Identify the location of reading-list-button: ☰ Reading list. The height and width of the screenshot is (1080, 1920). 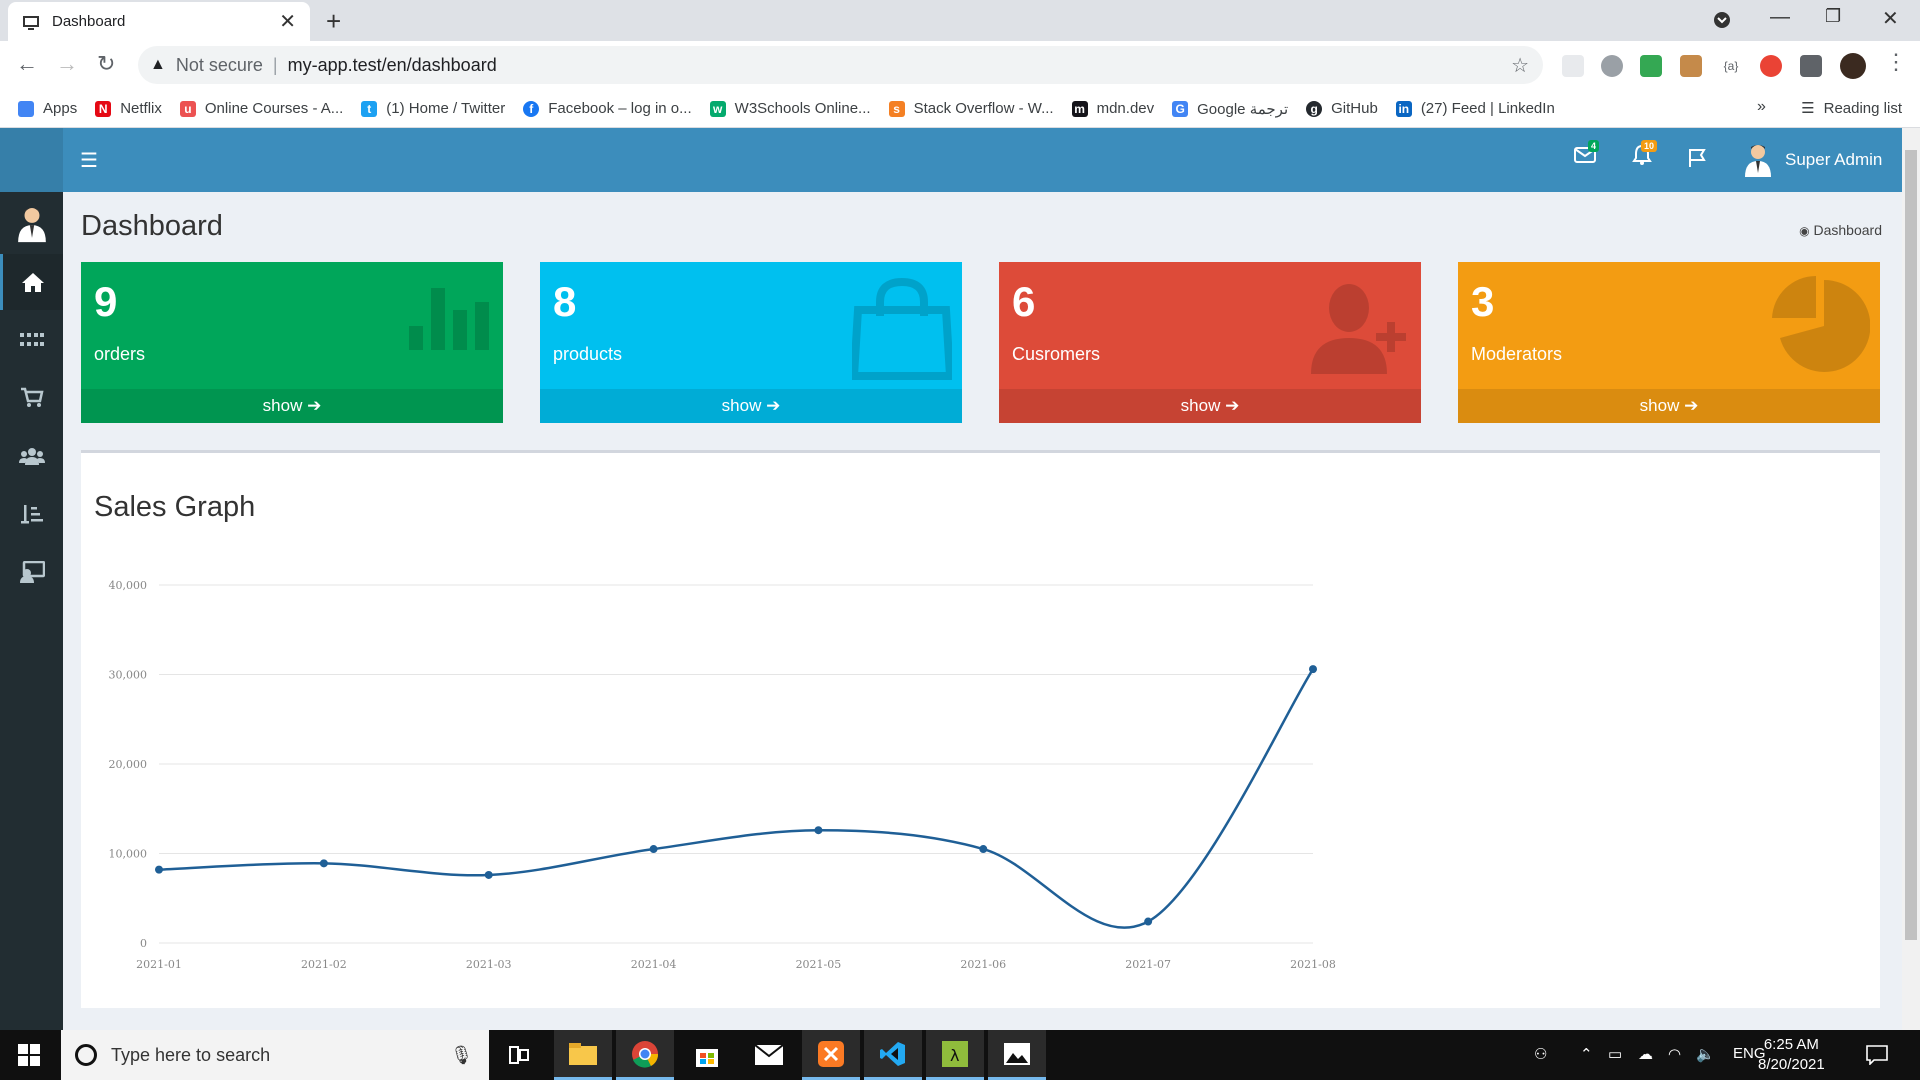
(1851, 108).